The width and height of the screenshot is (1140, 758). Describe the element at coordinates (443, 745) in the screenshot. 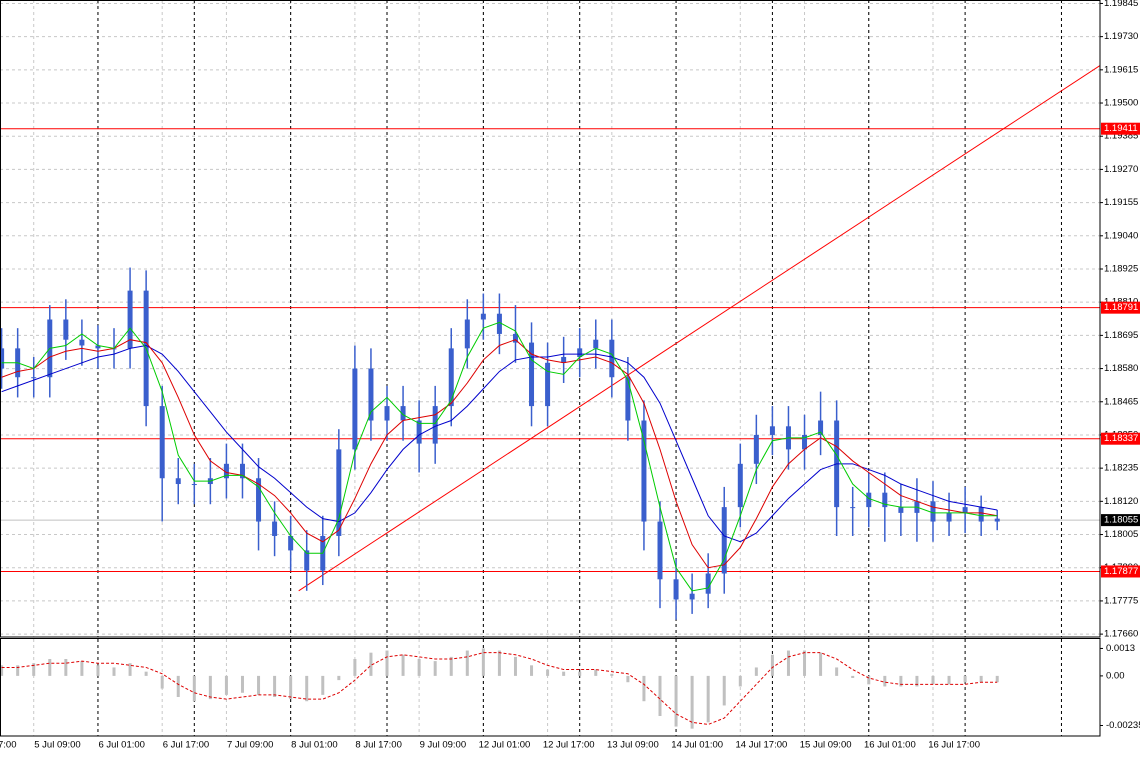

I see `x-tick-label: 9 Jul 09:00` at that location.